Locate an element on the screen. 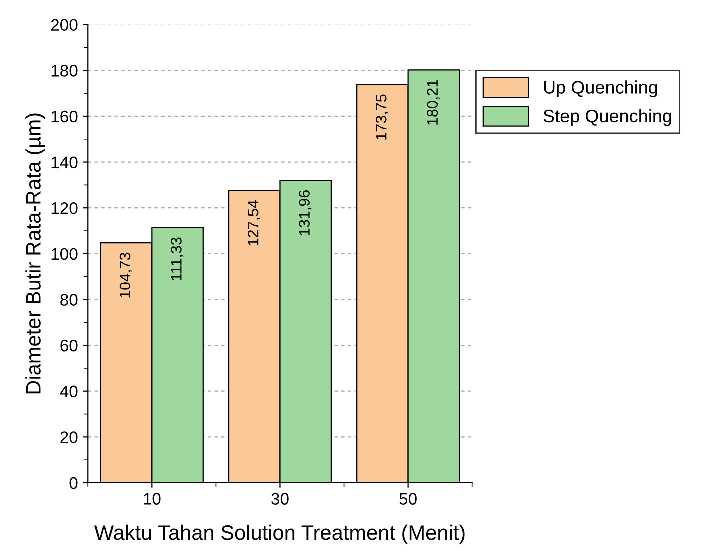  y-tick-label: 60 is located at coordinates (69, 346).